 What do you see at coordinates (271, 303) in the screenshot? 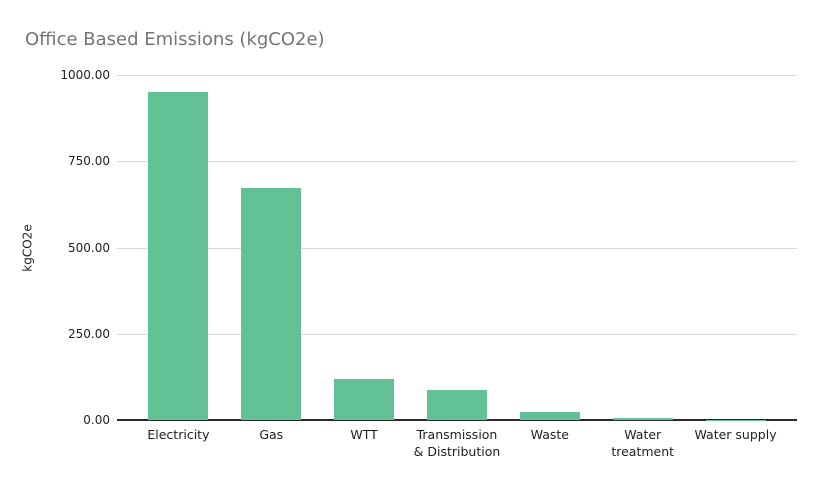
I see `bar-gas` at bounding box center [271, 303].